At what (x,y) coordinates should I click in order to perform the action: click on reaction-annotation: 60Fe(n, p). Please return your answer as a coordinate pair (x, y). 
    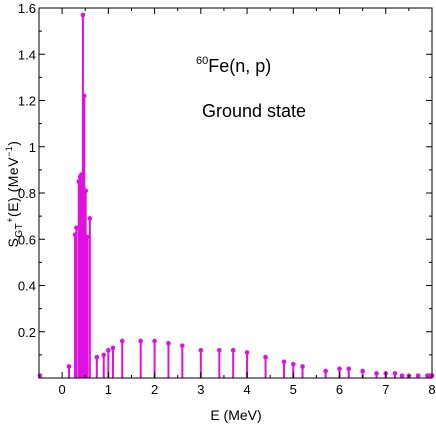
    Looking at the image, I should click on (233, 65).